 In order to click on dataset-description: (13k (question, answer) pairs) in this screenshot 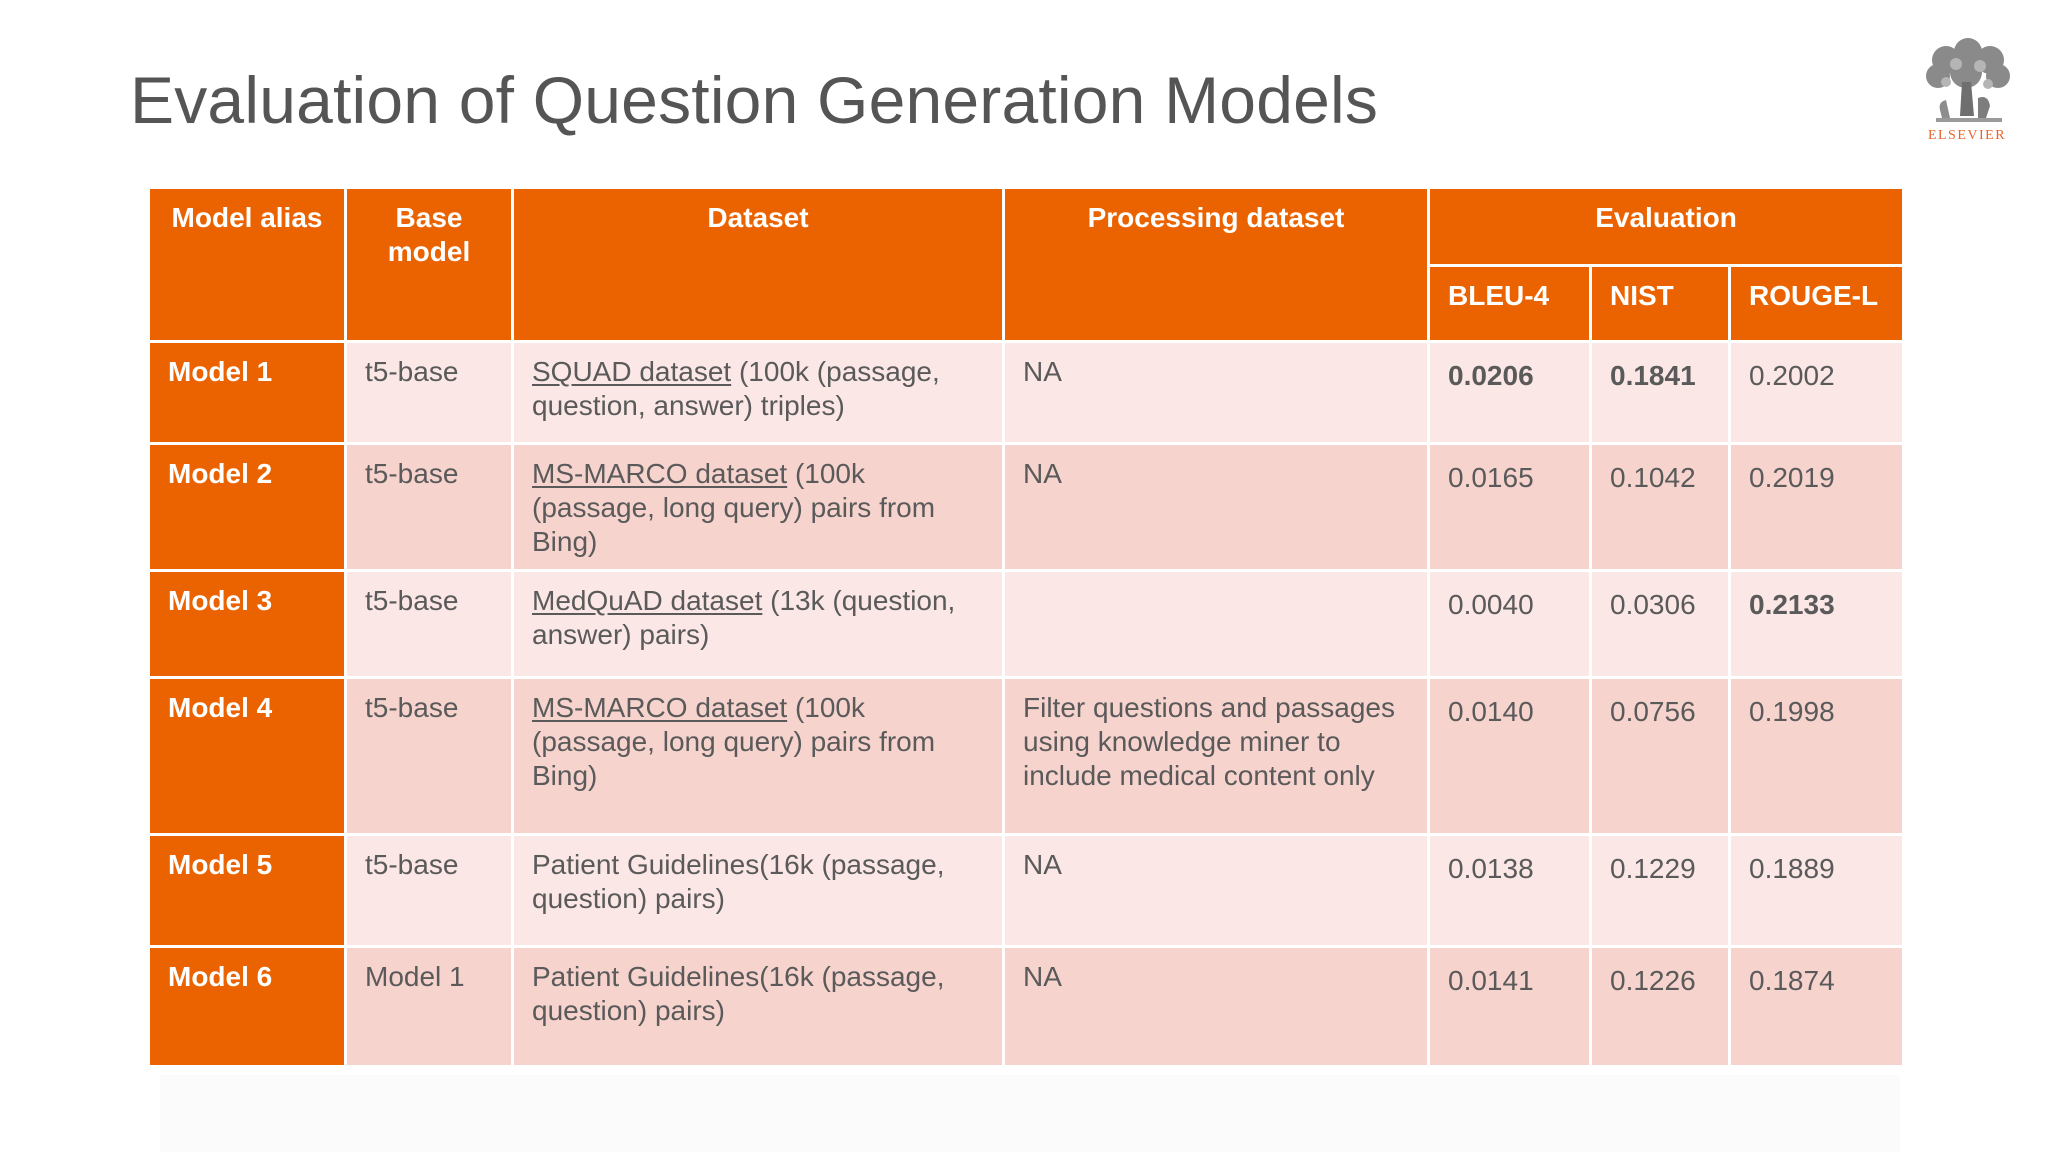, I will do `click(744, 617)`.